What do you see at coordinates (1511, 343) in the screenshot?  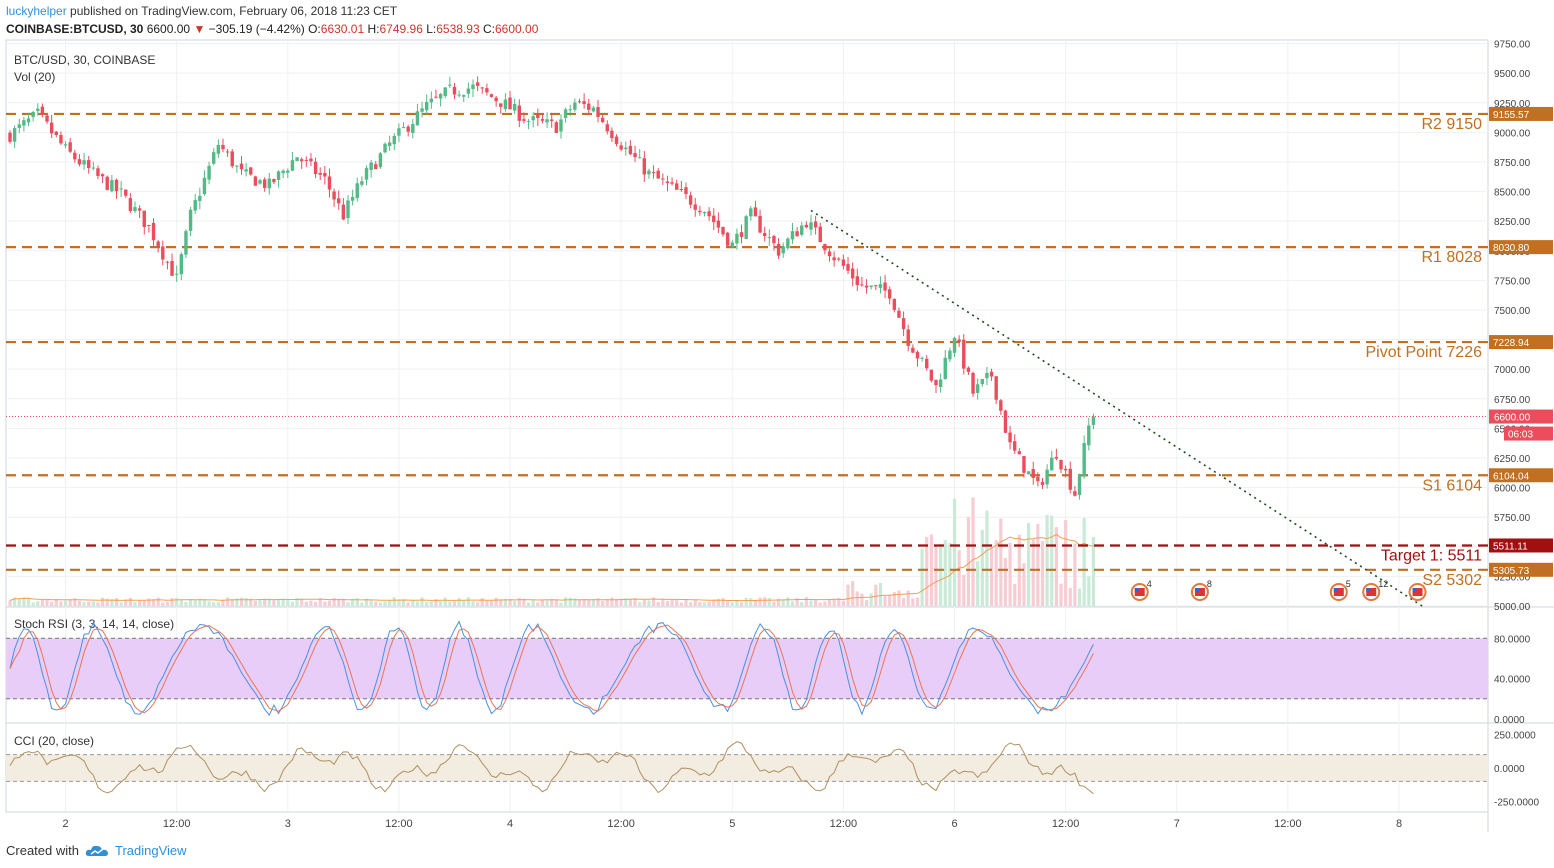 I see `level-price-tag-text: 7228.94` at bounding box center [1511, 343].